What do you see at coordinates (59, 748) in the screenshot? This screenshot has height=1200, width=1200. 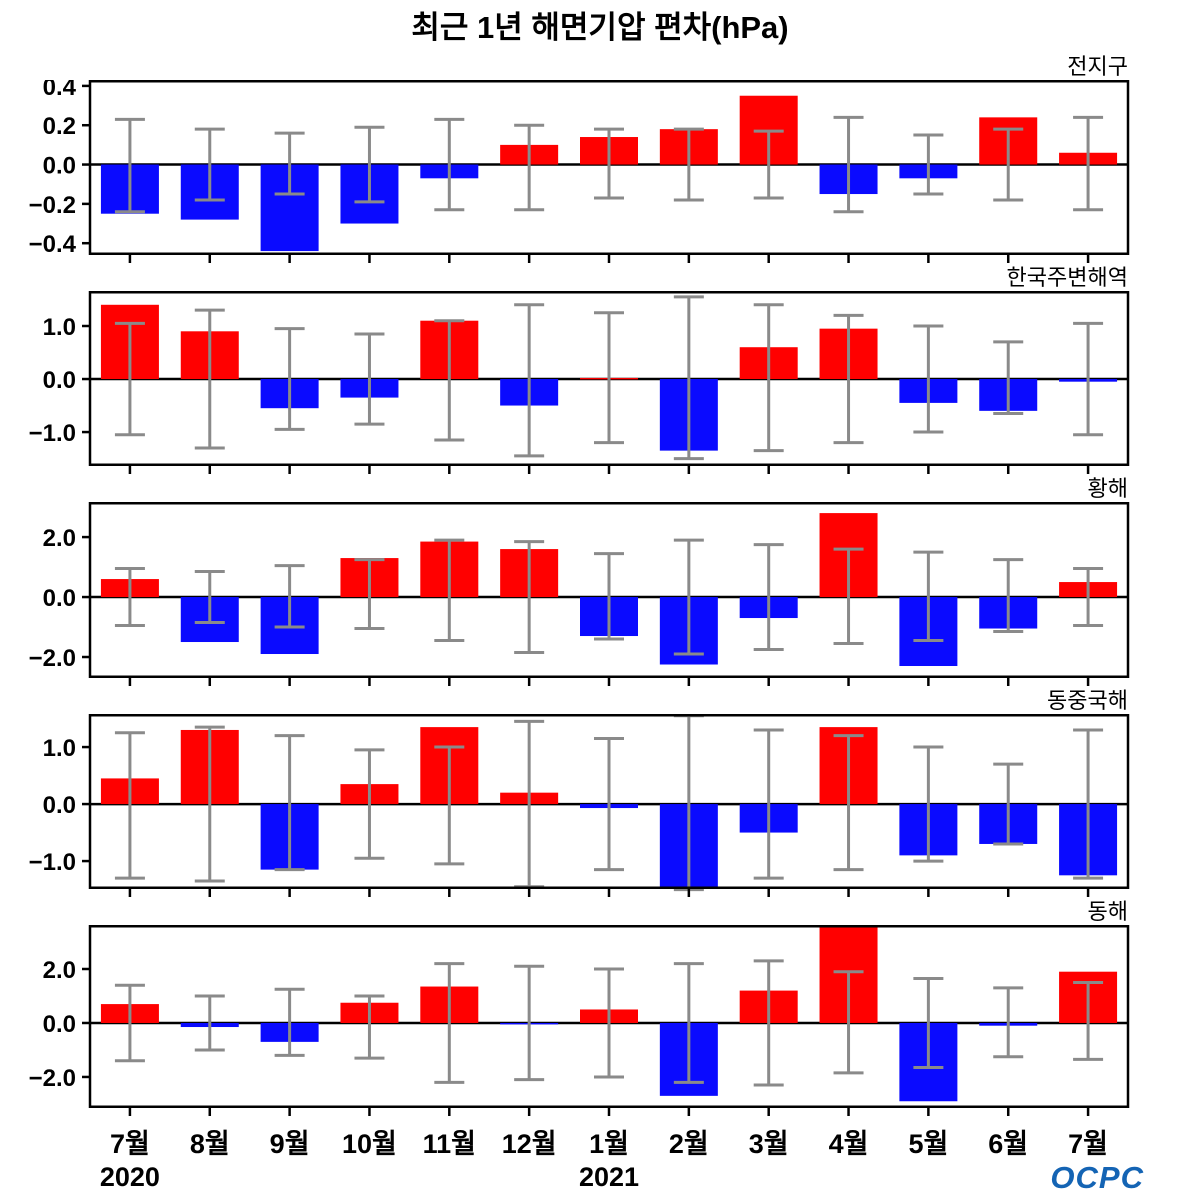 I see `y-tick-label: 1.0` at bounding box center [59, 748].